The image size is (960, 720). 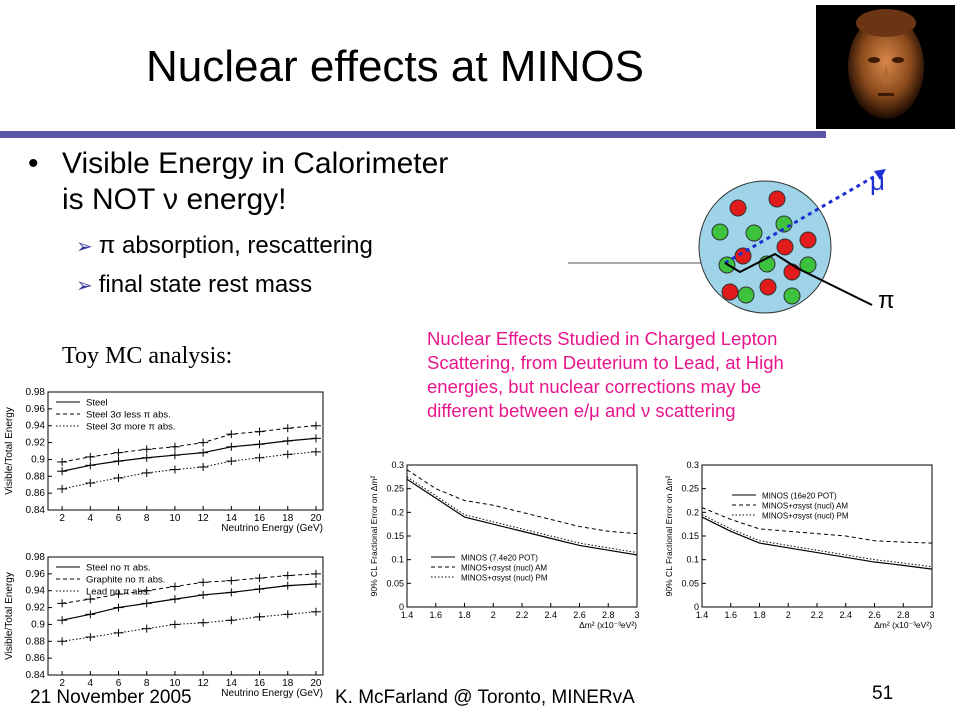 I want to click on pion-track, so click(x=798, y=279).